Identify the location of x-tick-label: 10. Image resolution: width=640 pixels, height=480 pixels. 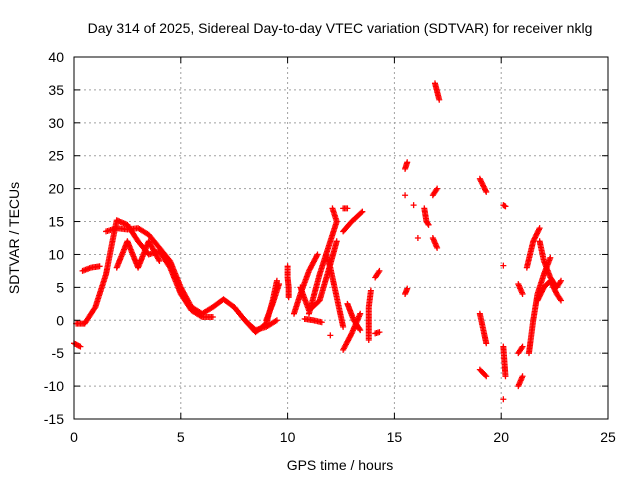
(288, 437).